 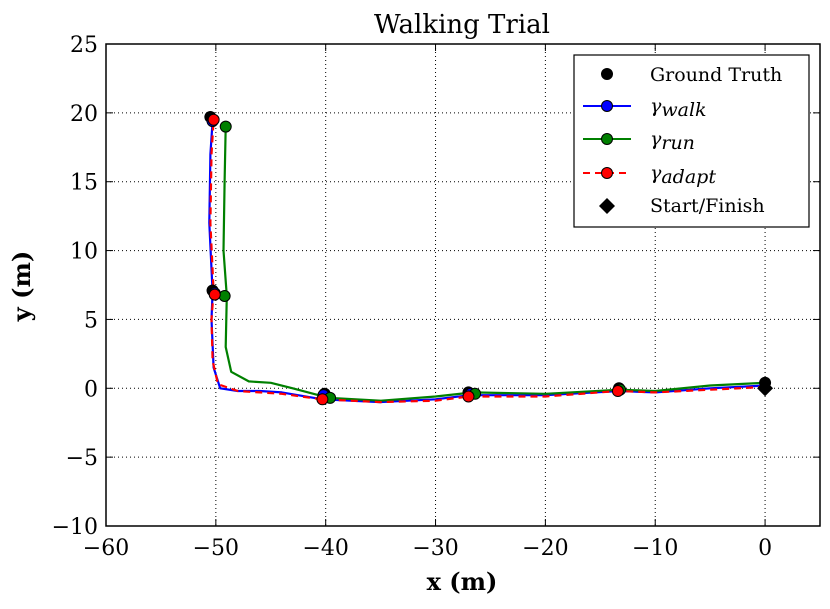 I want to click on legend-start-finish-marker, so click(x=607, y=206).